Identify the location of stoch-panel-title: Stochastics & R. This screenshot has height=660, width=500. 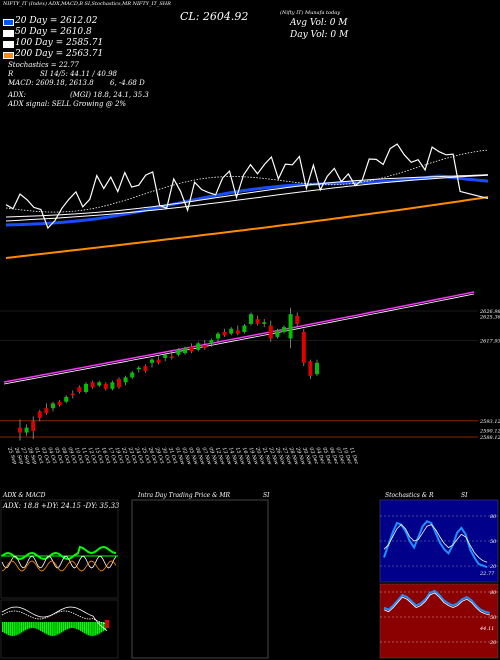
(409, 495).